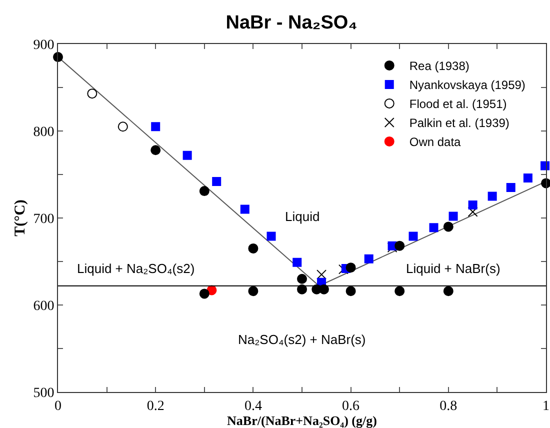  I want to click on annotation: Liquid + Na₂SO₄(s2), so click(136, 268).